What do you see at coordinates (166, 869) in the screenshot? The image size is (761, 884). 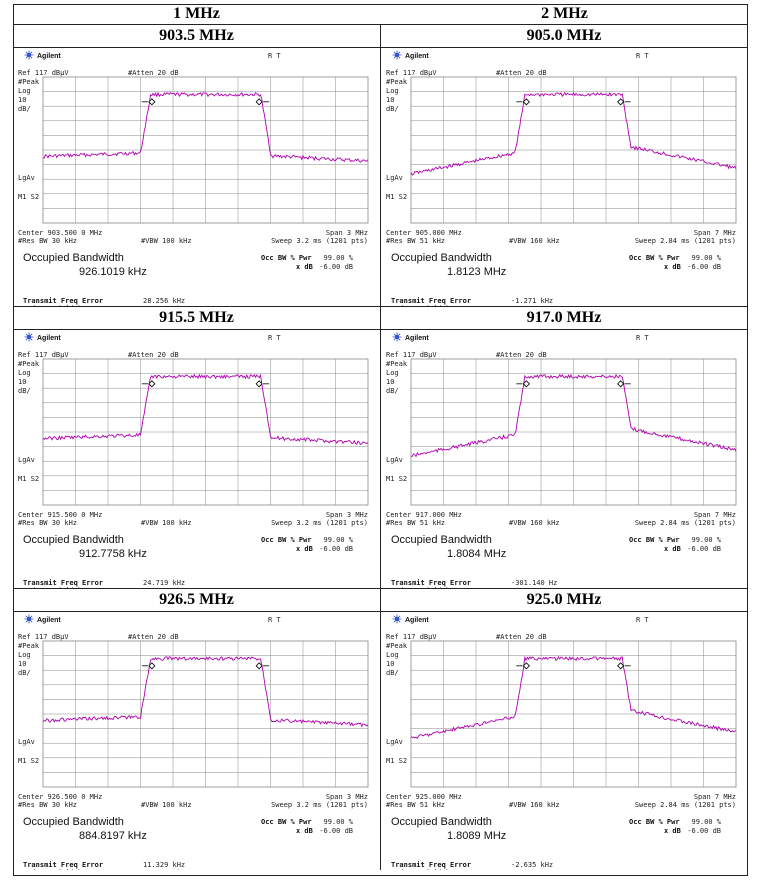 I see `x-db-bandwidth-value: 804.422 kHz` at bounding box center [166, 869].